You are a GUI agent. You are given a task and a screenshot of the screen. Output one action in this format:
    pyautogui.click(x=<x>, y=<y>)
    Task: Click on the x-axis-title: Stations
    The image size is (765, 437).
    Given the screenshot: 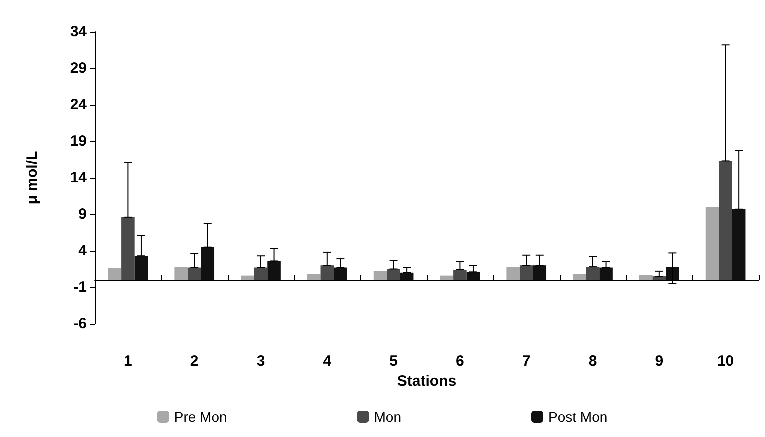 What is the action you would take?
    pyautogui.click(x=427, y=381)
    